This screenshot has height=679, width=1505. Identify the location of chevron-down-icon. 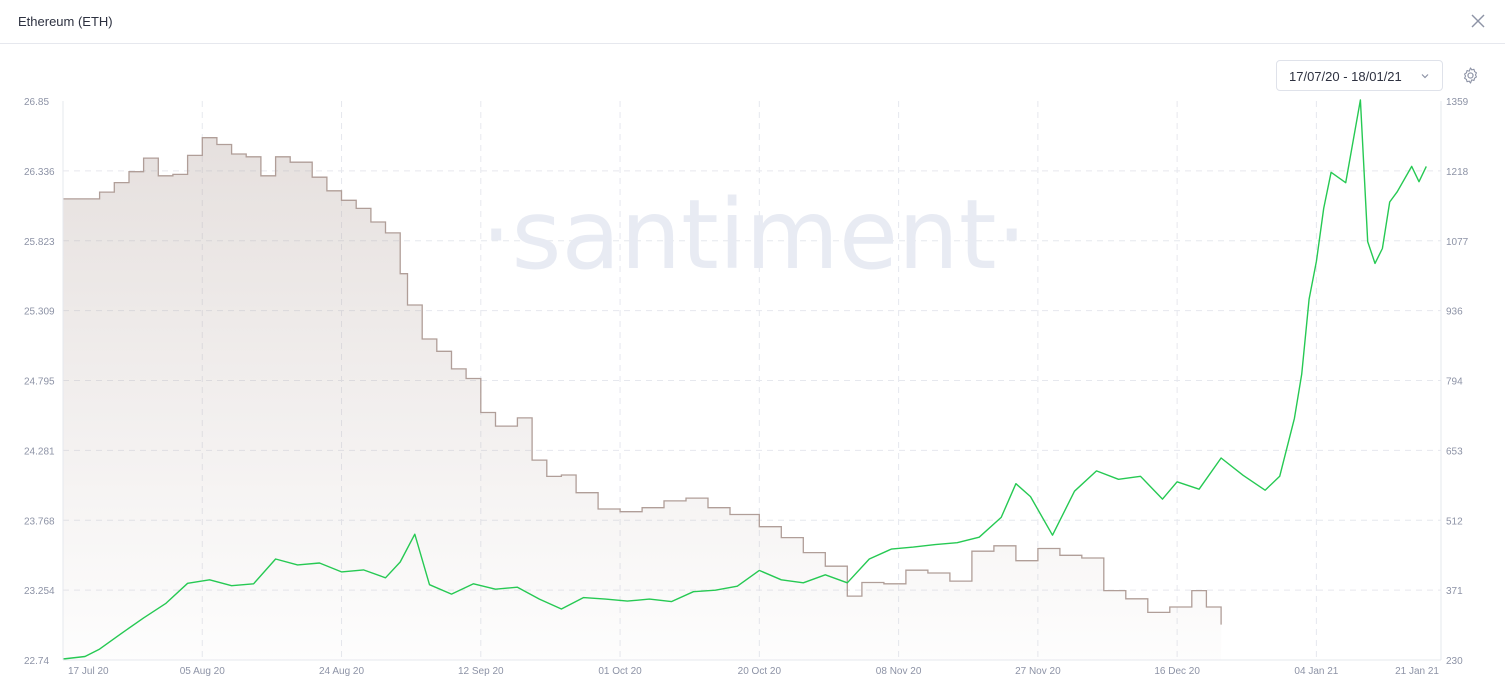
(1425, 76).